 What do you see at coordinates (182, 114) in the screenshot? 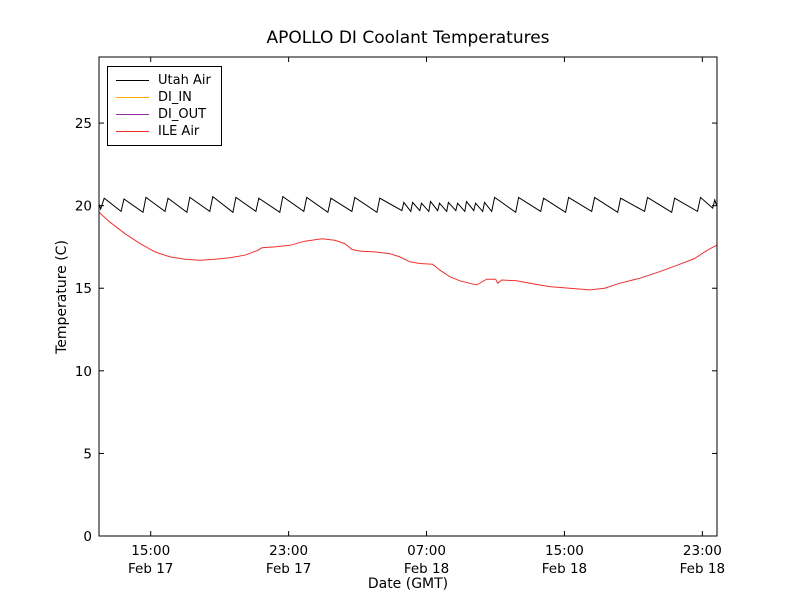
I see `legend-label: DI_OUT` at bounding box center [182, 114].